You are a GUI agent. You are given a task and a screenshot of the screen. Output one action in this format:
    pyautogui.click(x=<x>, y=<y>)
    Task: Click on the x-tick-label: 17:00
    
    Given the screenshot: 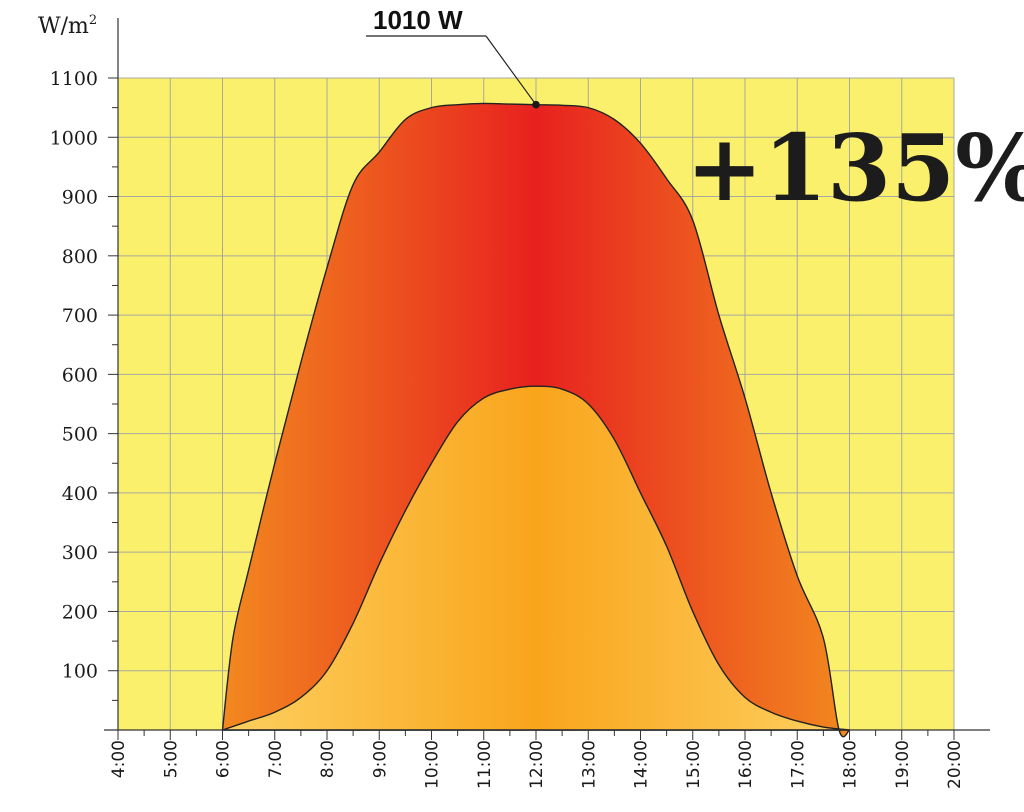 What is the action you would take?
    pyautogui.click(x=798, y=764)
    